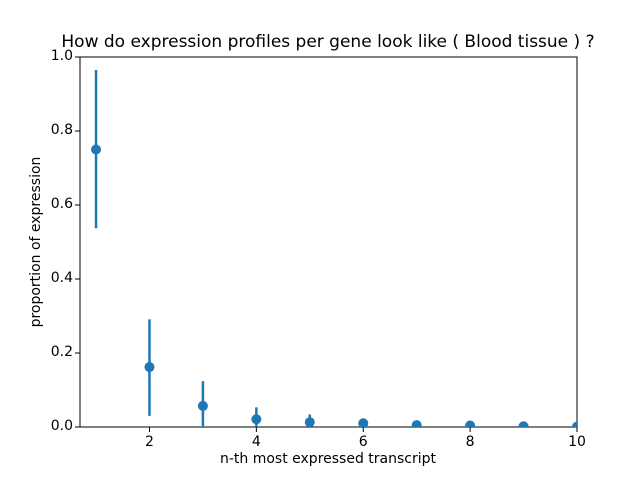 This screenshot has height=480, width=640. What do you see at coordinates (61, 352) in the screenshot?
I see `y-tick-label: 0.2` at bounding box center [61, 352].